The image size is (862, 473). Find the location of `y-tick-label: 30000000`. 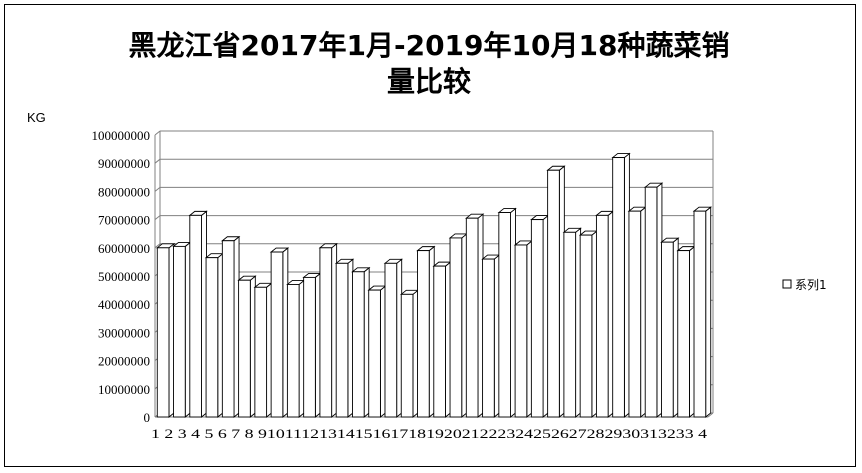

y-tick-label: 30000000 is located at coordinates (124, 332).